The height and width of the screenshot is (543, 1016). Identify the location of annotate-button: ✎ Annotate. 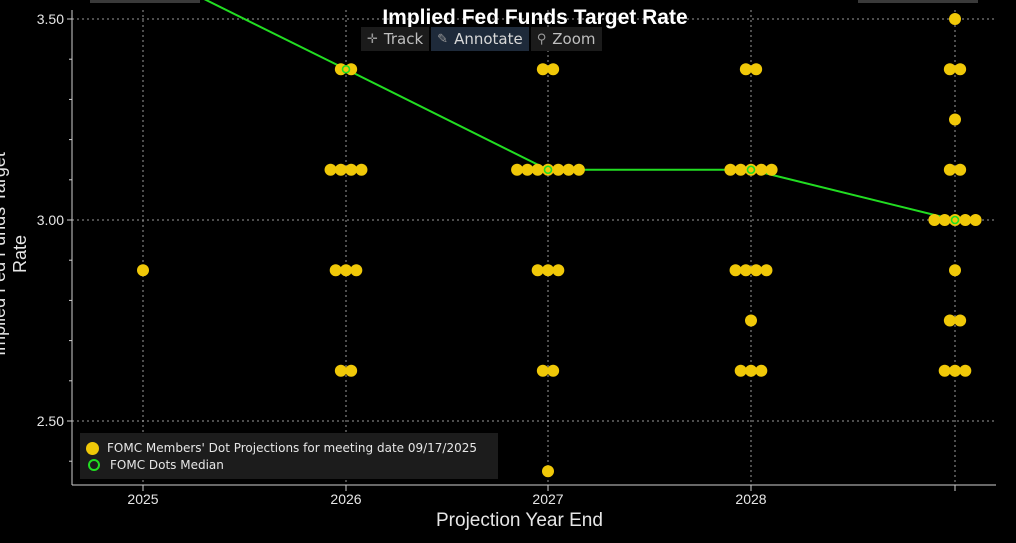
(480, 39).